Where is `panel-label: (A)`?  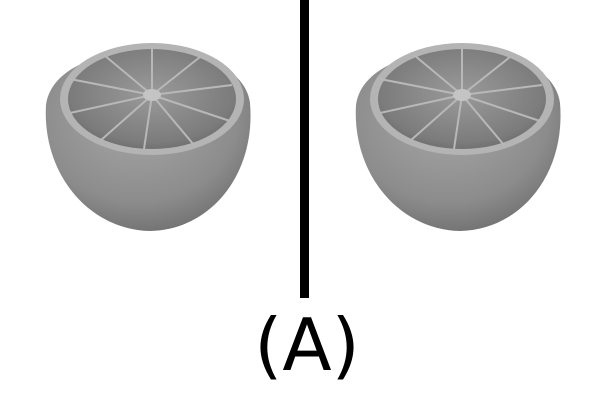
panel-label: (A) is located at coordinates (306, 345).